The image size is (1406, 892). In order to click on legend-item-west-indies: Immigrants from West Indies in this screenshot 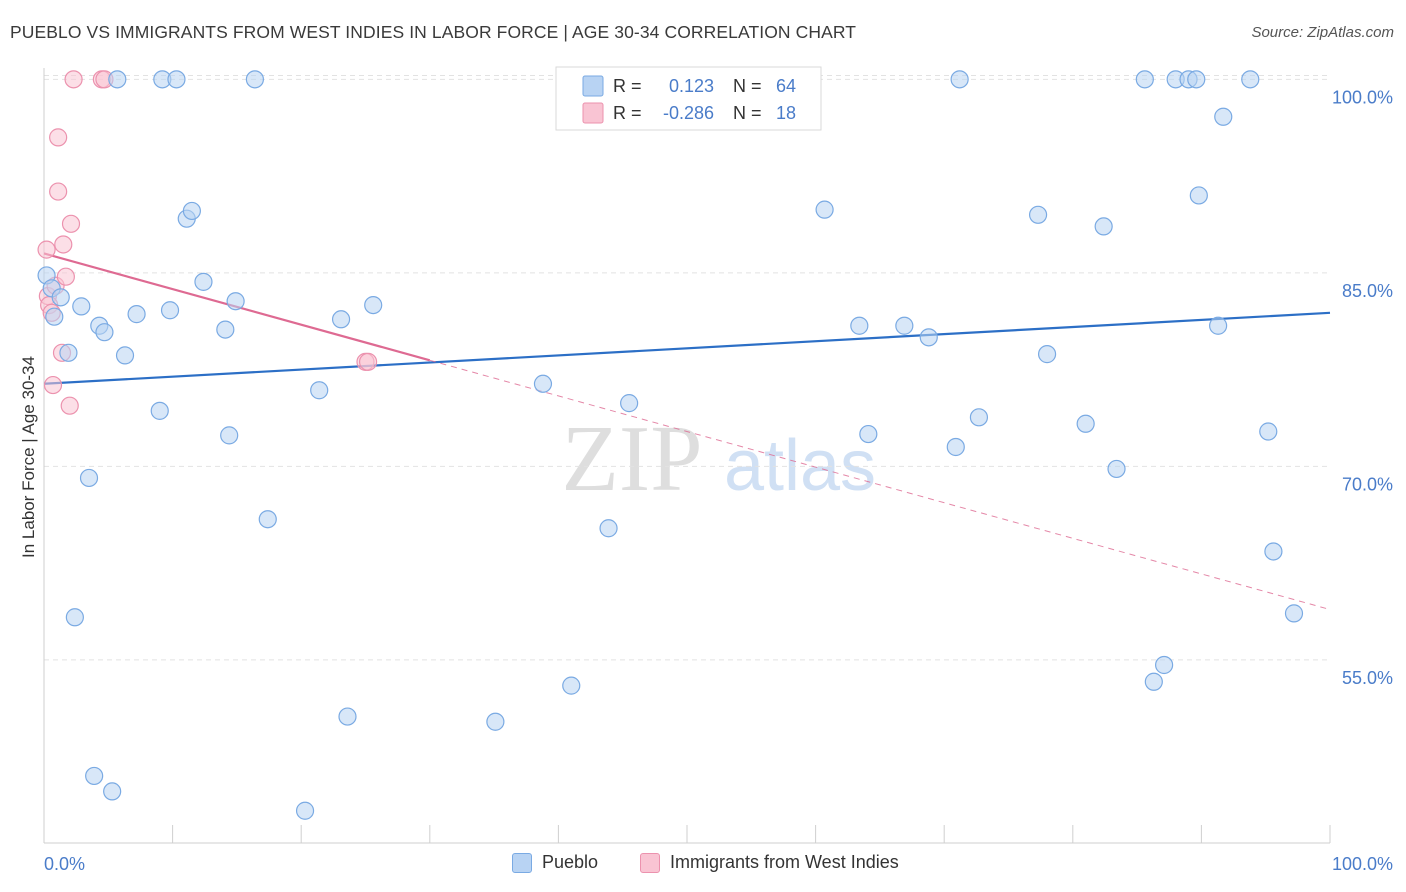, I will do `click(769, 862)`.